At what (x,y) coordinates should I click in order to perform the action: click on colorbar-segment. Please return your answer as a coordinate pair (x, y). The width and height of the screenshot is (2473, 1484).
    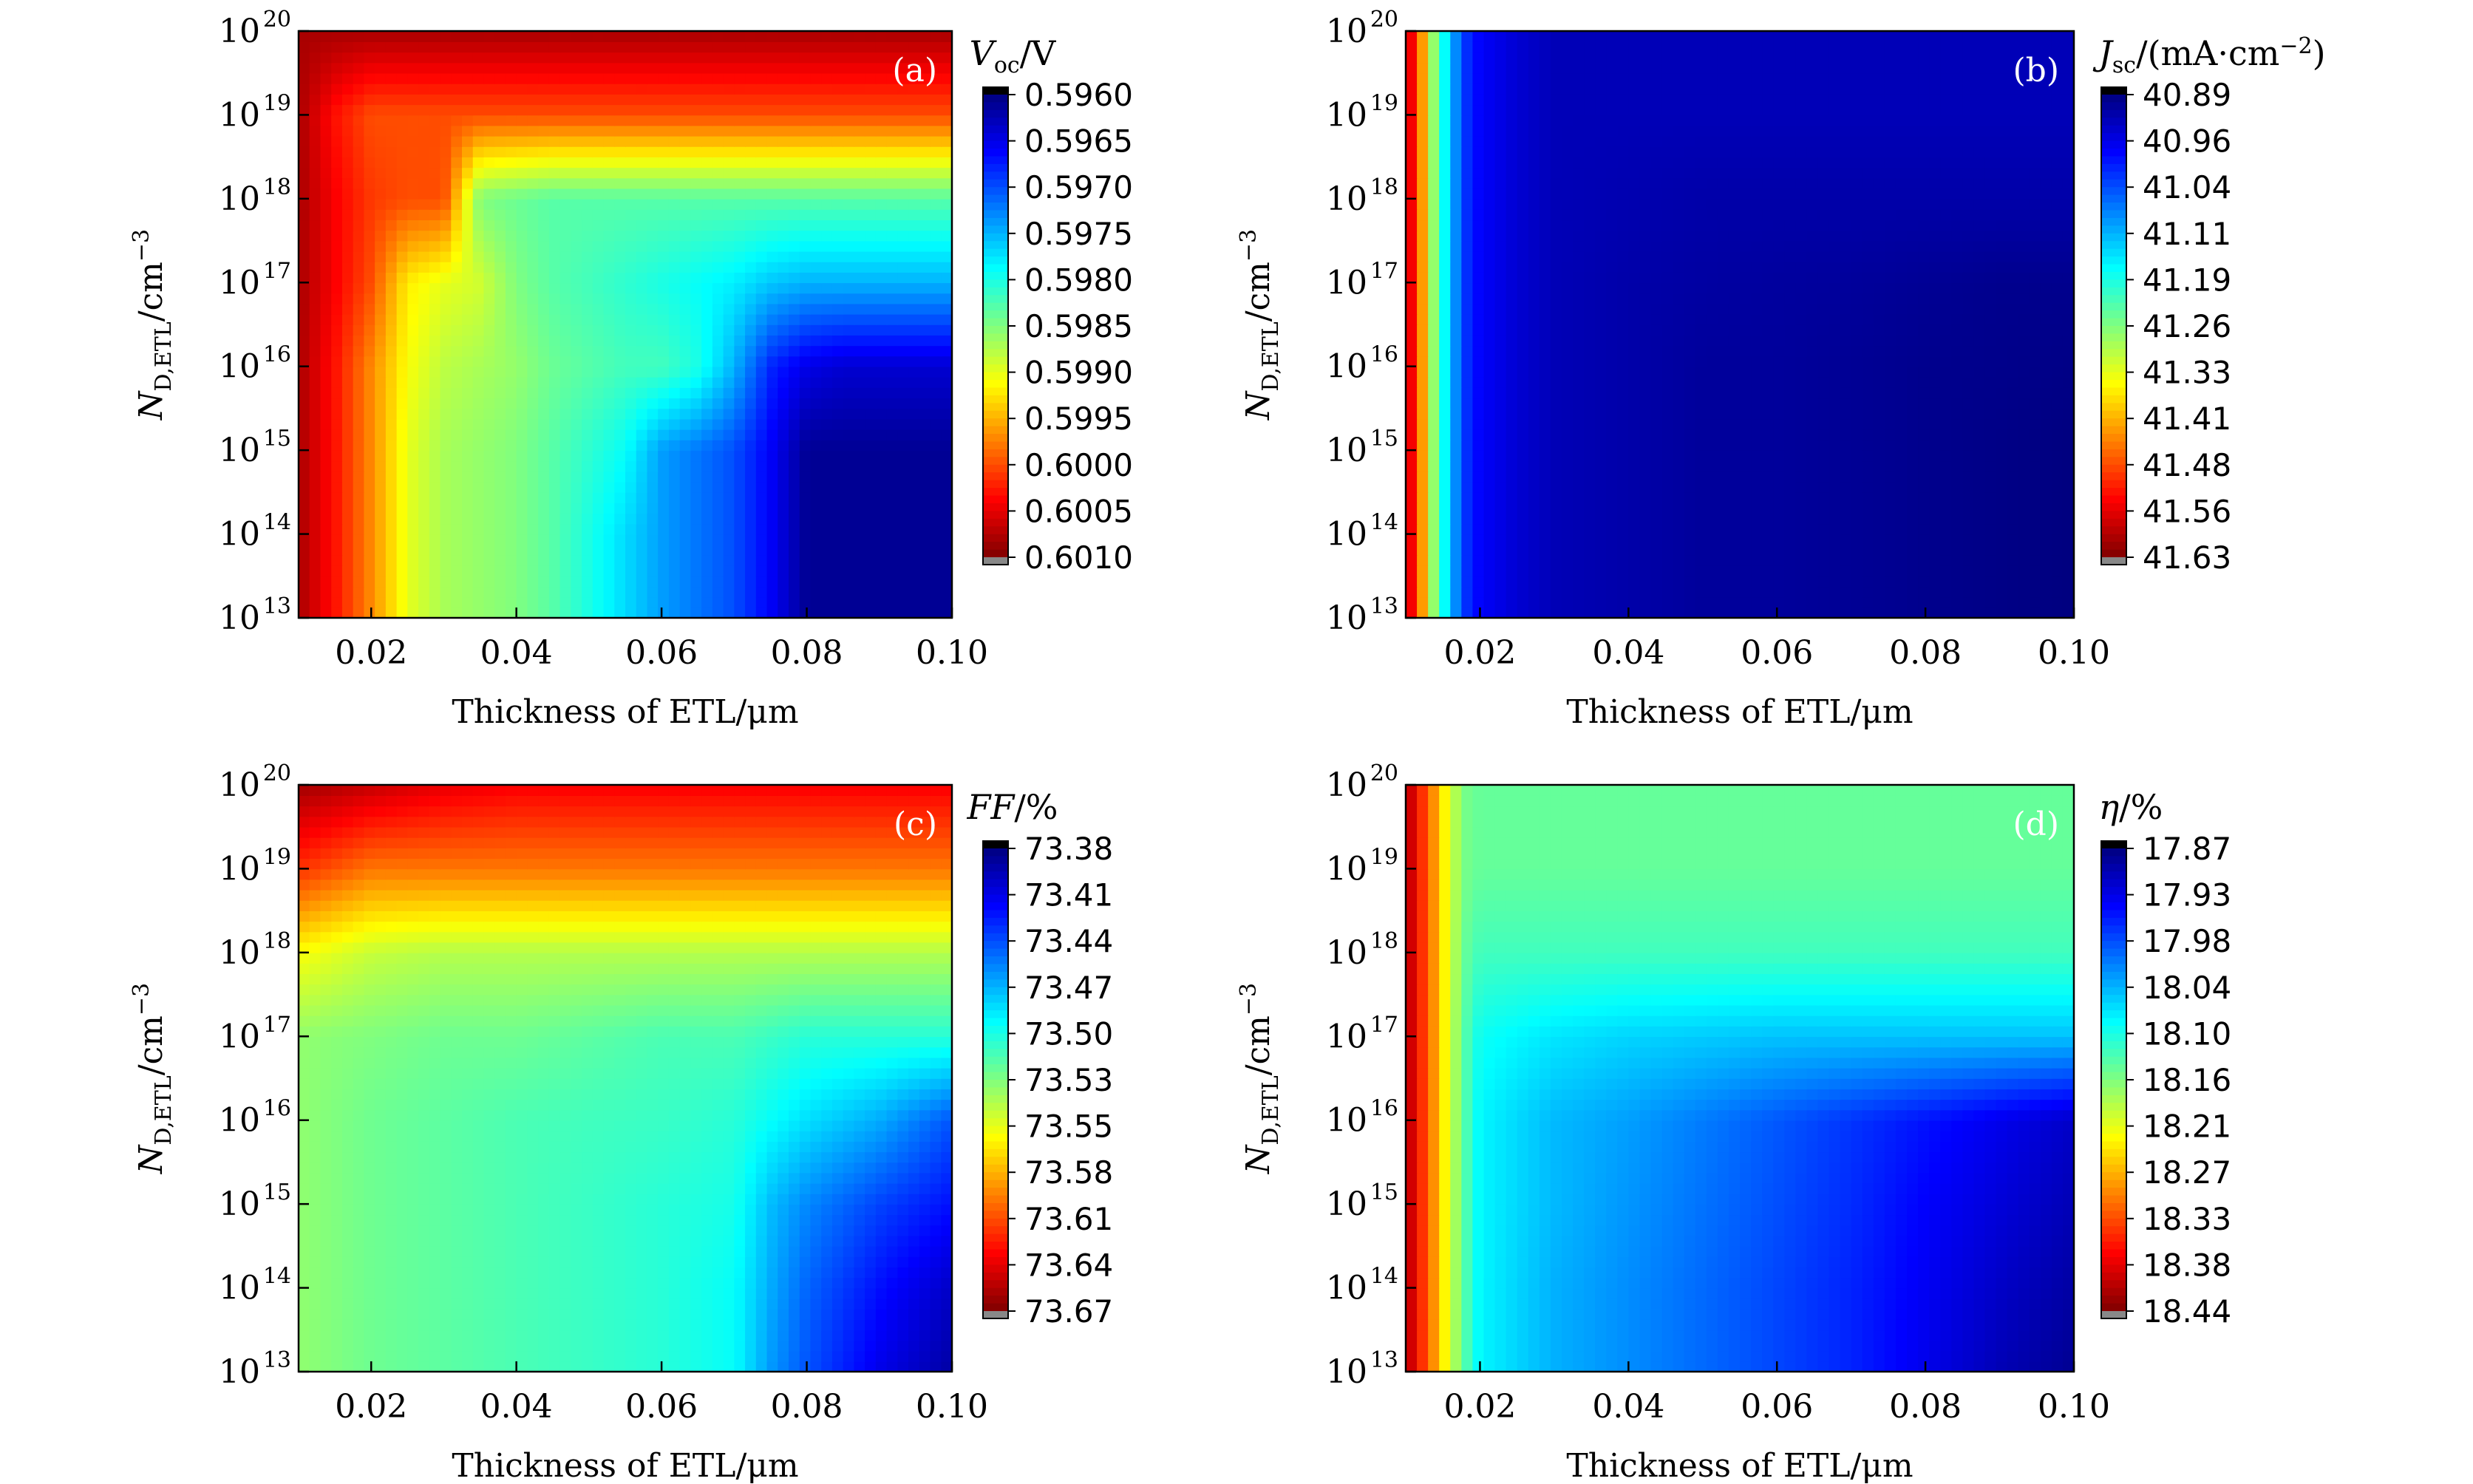
    Looking at the image, I should click on (995, 399).